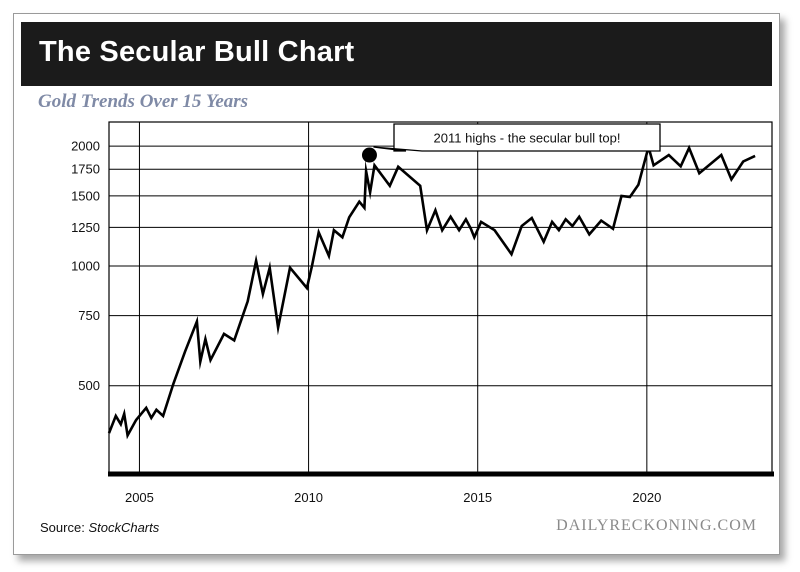 The image size is (800, 572). I want to click on brand-watermark: DAILYRECKONING.COM, so click(656, 525).